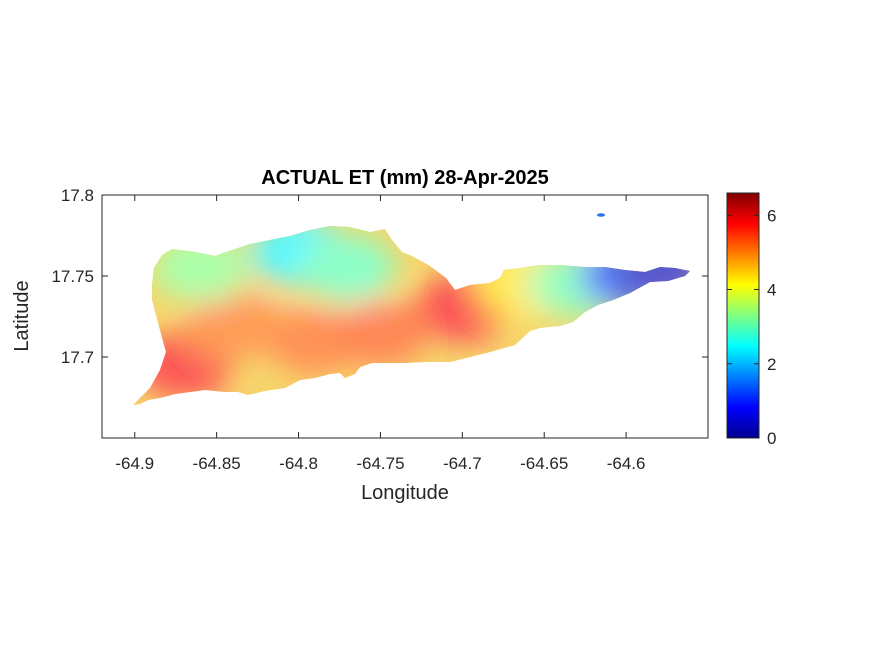 Image resolution: width=875 pixels, height=656 pixels. I want to click on colorbar-ticks: 0 2 4 6, so click(751, 327).